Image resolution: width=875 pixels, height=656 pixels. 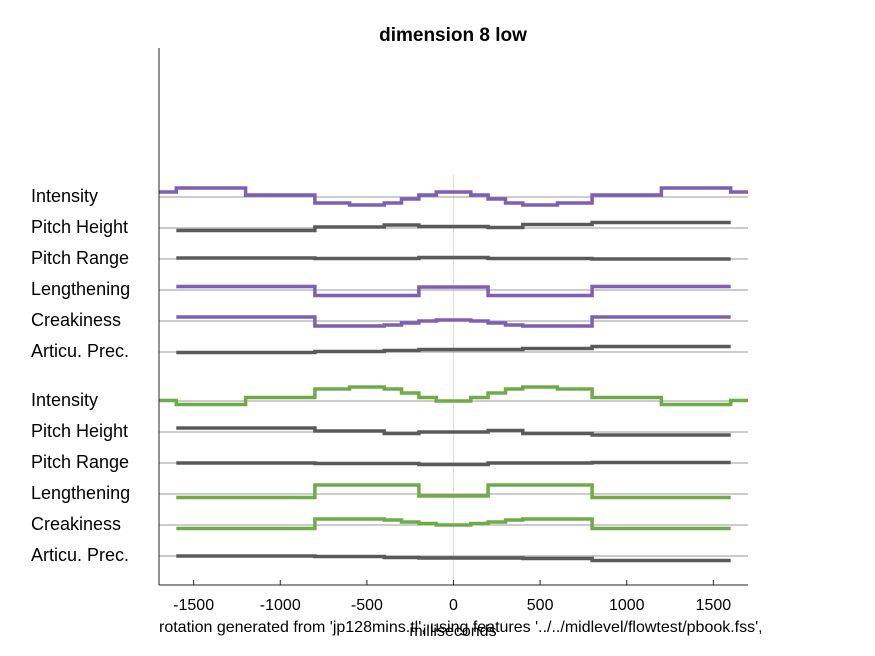 What do you see at coordinates (453, 491) in the screenshot?
I see `series-line-2-lengthening` at bounding box center [453, 491].